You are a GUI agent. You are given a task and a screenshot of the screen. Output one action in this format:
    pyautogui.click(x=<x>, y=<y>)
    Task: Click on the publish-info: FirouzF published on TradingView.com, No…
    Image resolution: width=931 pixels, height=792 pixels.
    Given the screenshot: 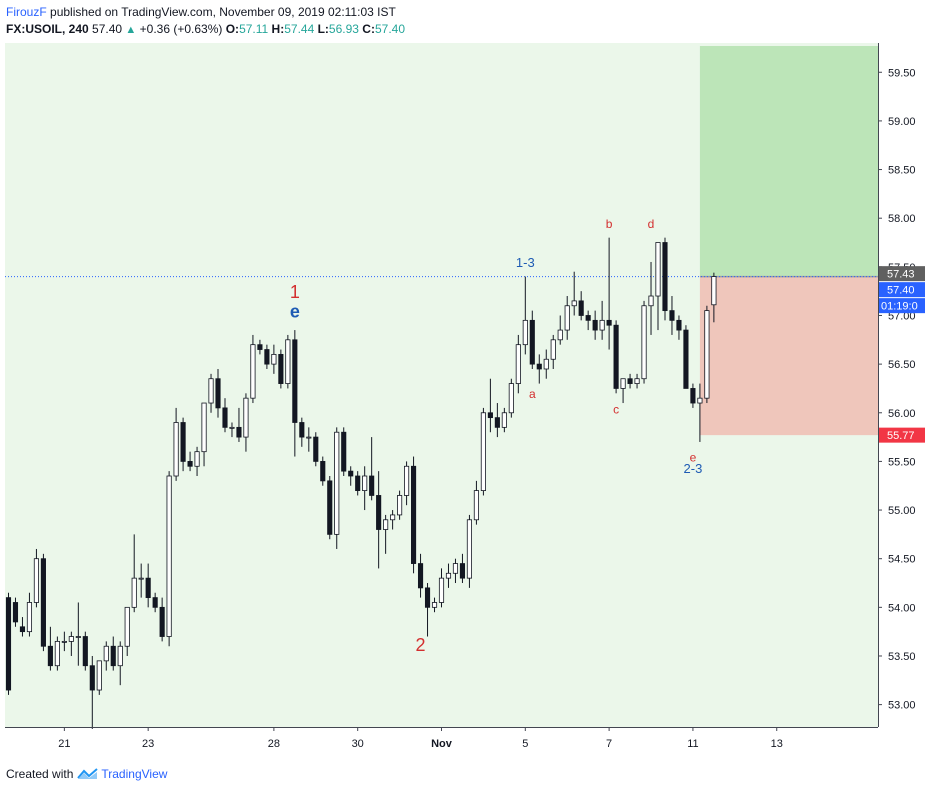 What is the action you would take?
    pyautogui.click(x=201, y=12)
    